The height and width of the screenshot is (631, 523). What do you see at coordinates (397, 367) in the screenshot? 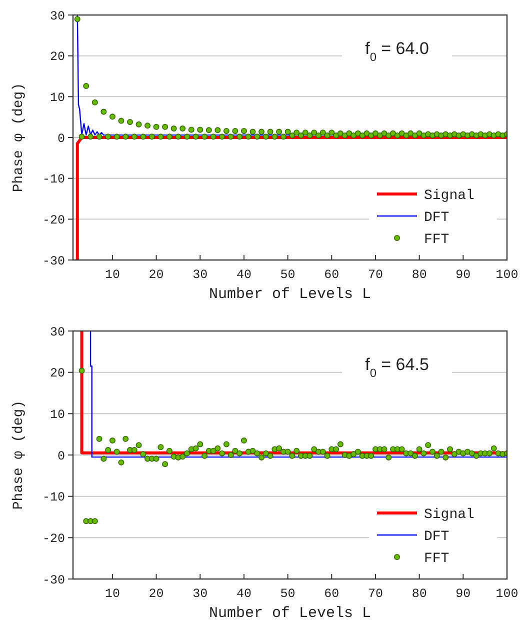
I see `annotation: f$_{0}$ = 64.5` at bounding box center [397, 367].